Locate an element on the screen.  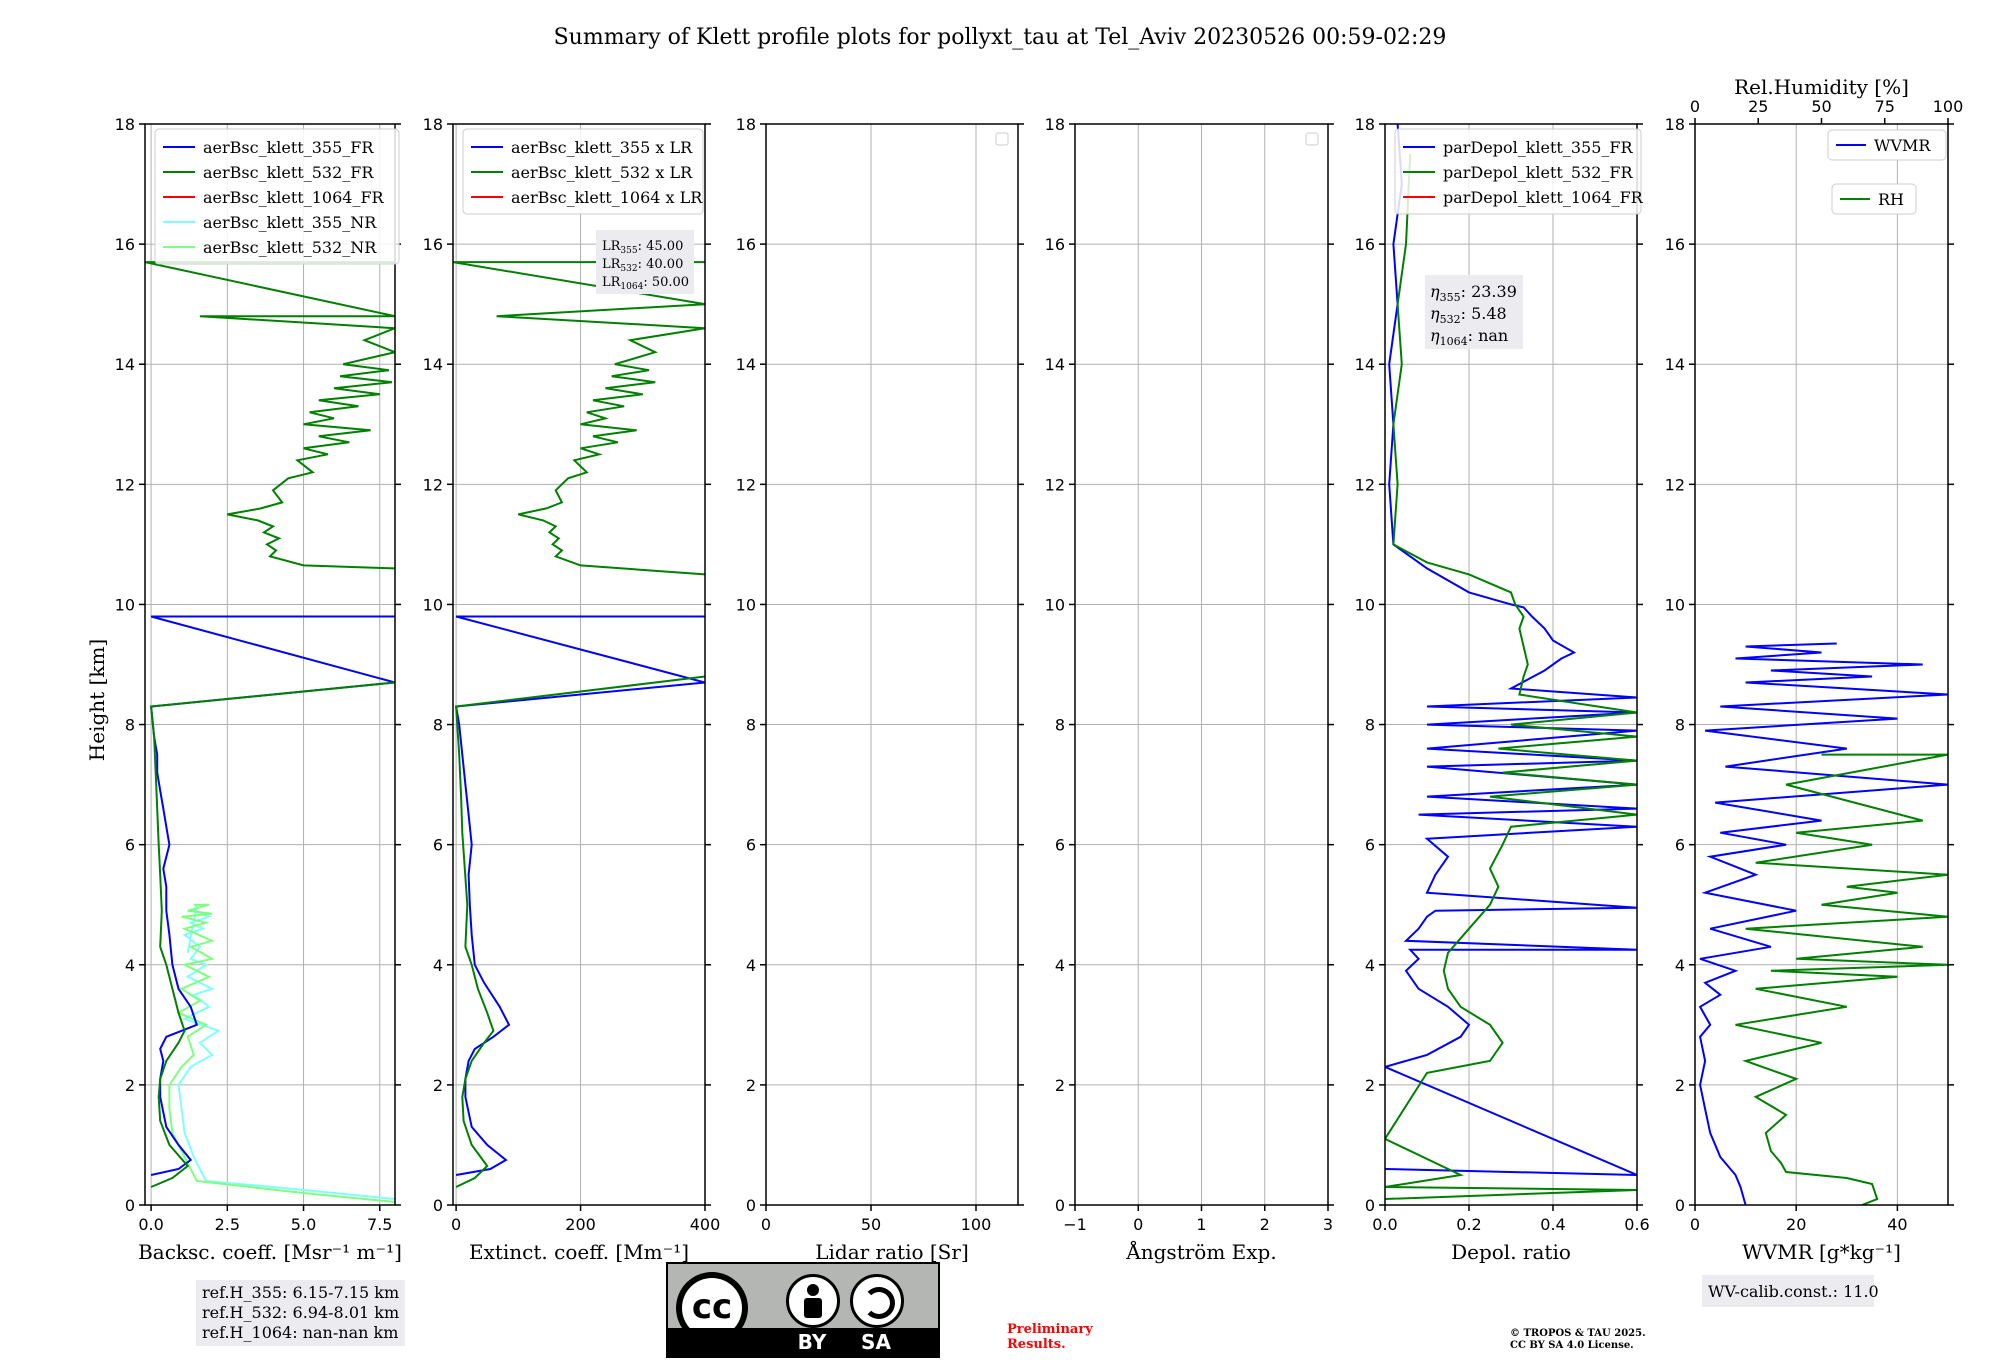
legend-box is located at coordinates (583, 171).